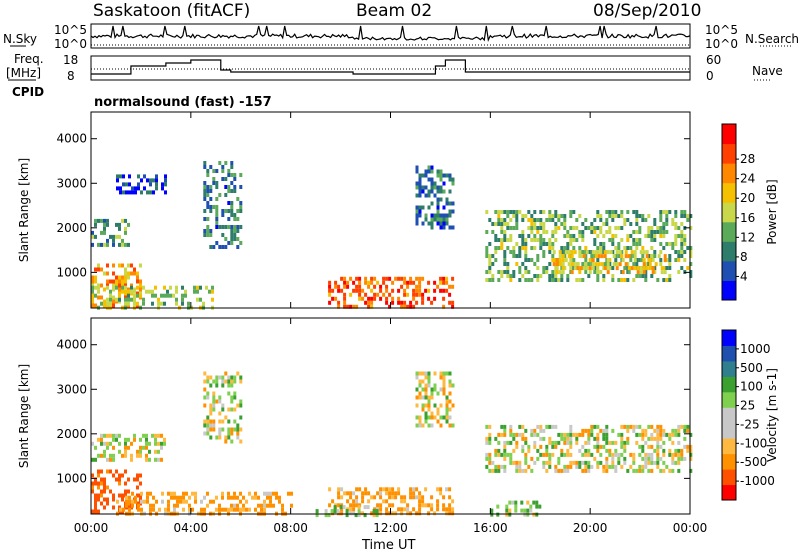 The image size is (800, 554). What do you see at coordinates (590, 528) in the screenshot?
I see `x-tick-label: 20:00` at bounding box center [590, 528].